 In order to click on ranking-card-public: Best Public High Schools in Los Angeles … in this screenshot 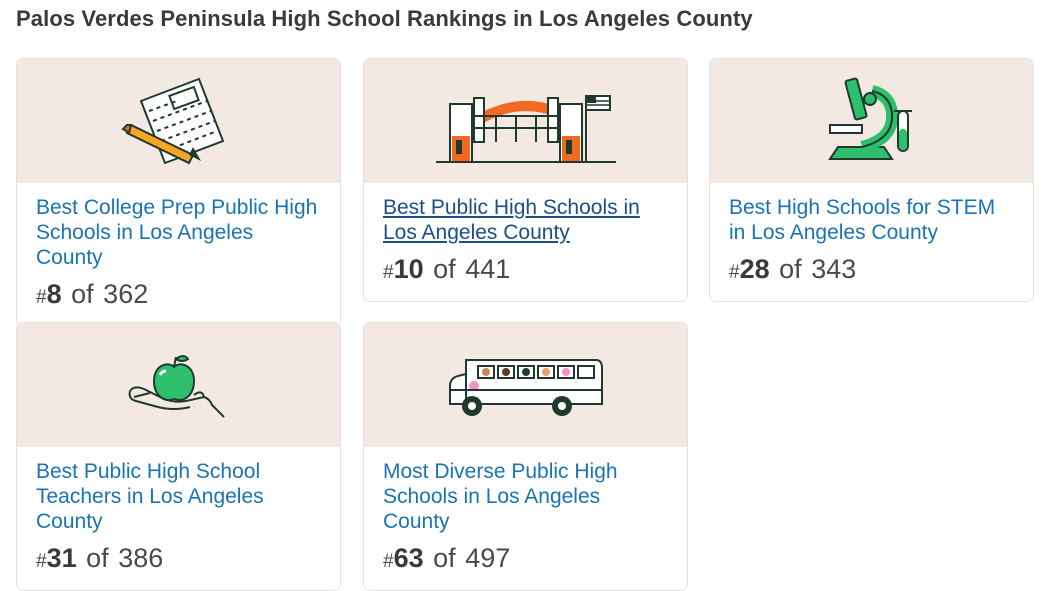, I will do `click(525, 180)`.